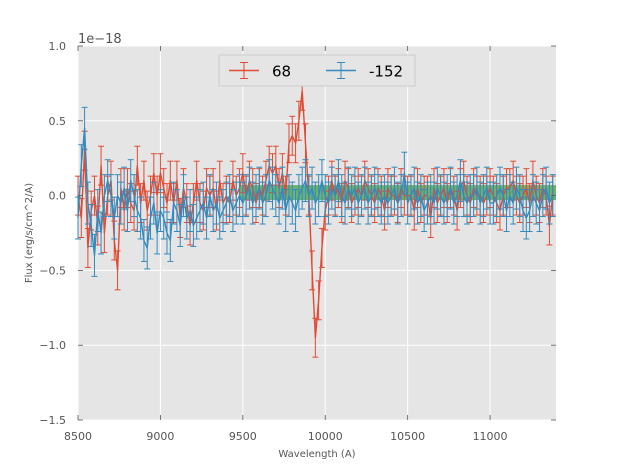 The image size is (617, 467). What do you see at coordinates (281, 72) in the screenshot?
I see `legend-label: 68` at bounding box center [281, 72].